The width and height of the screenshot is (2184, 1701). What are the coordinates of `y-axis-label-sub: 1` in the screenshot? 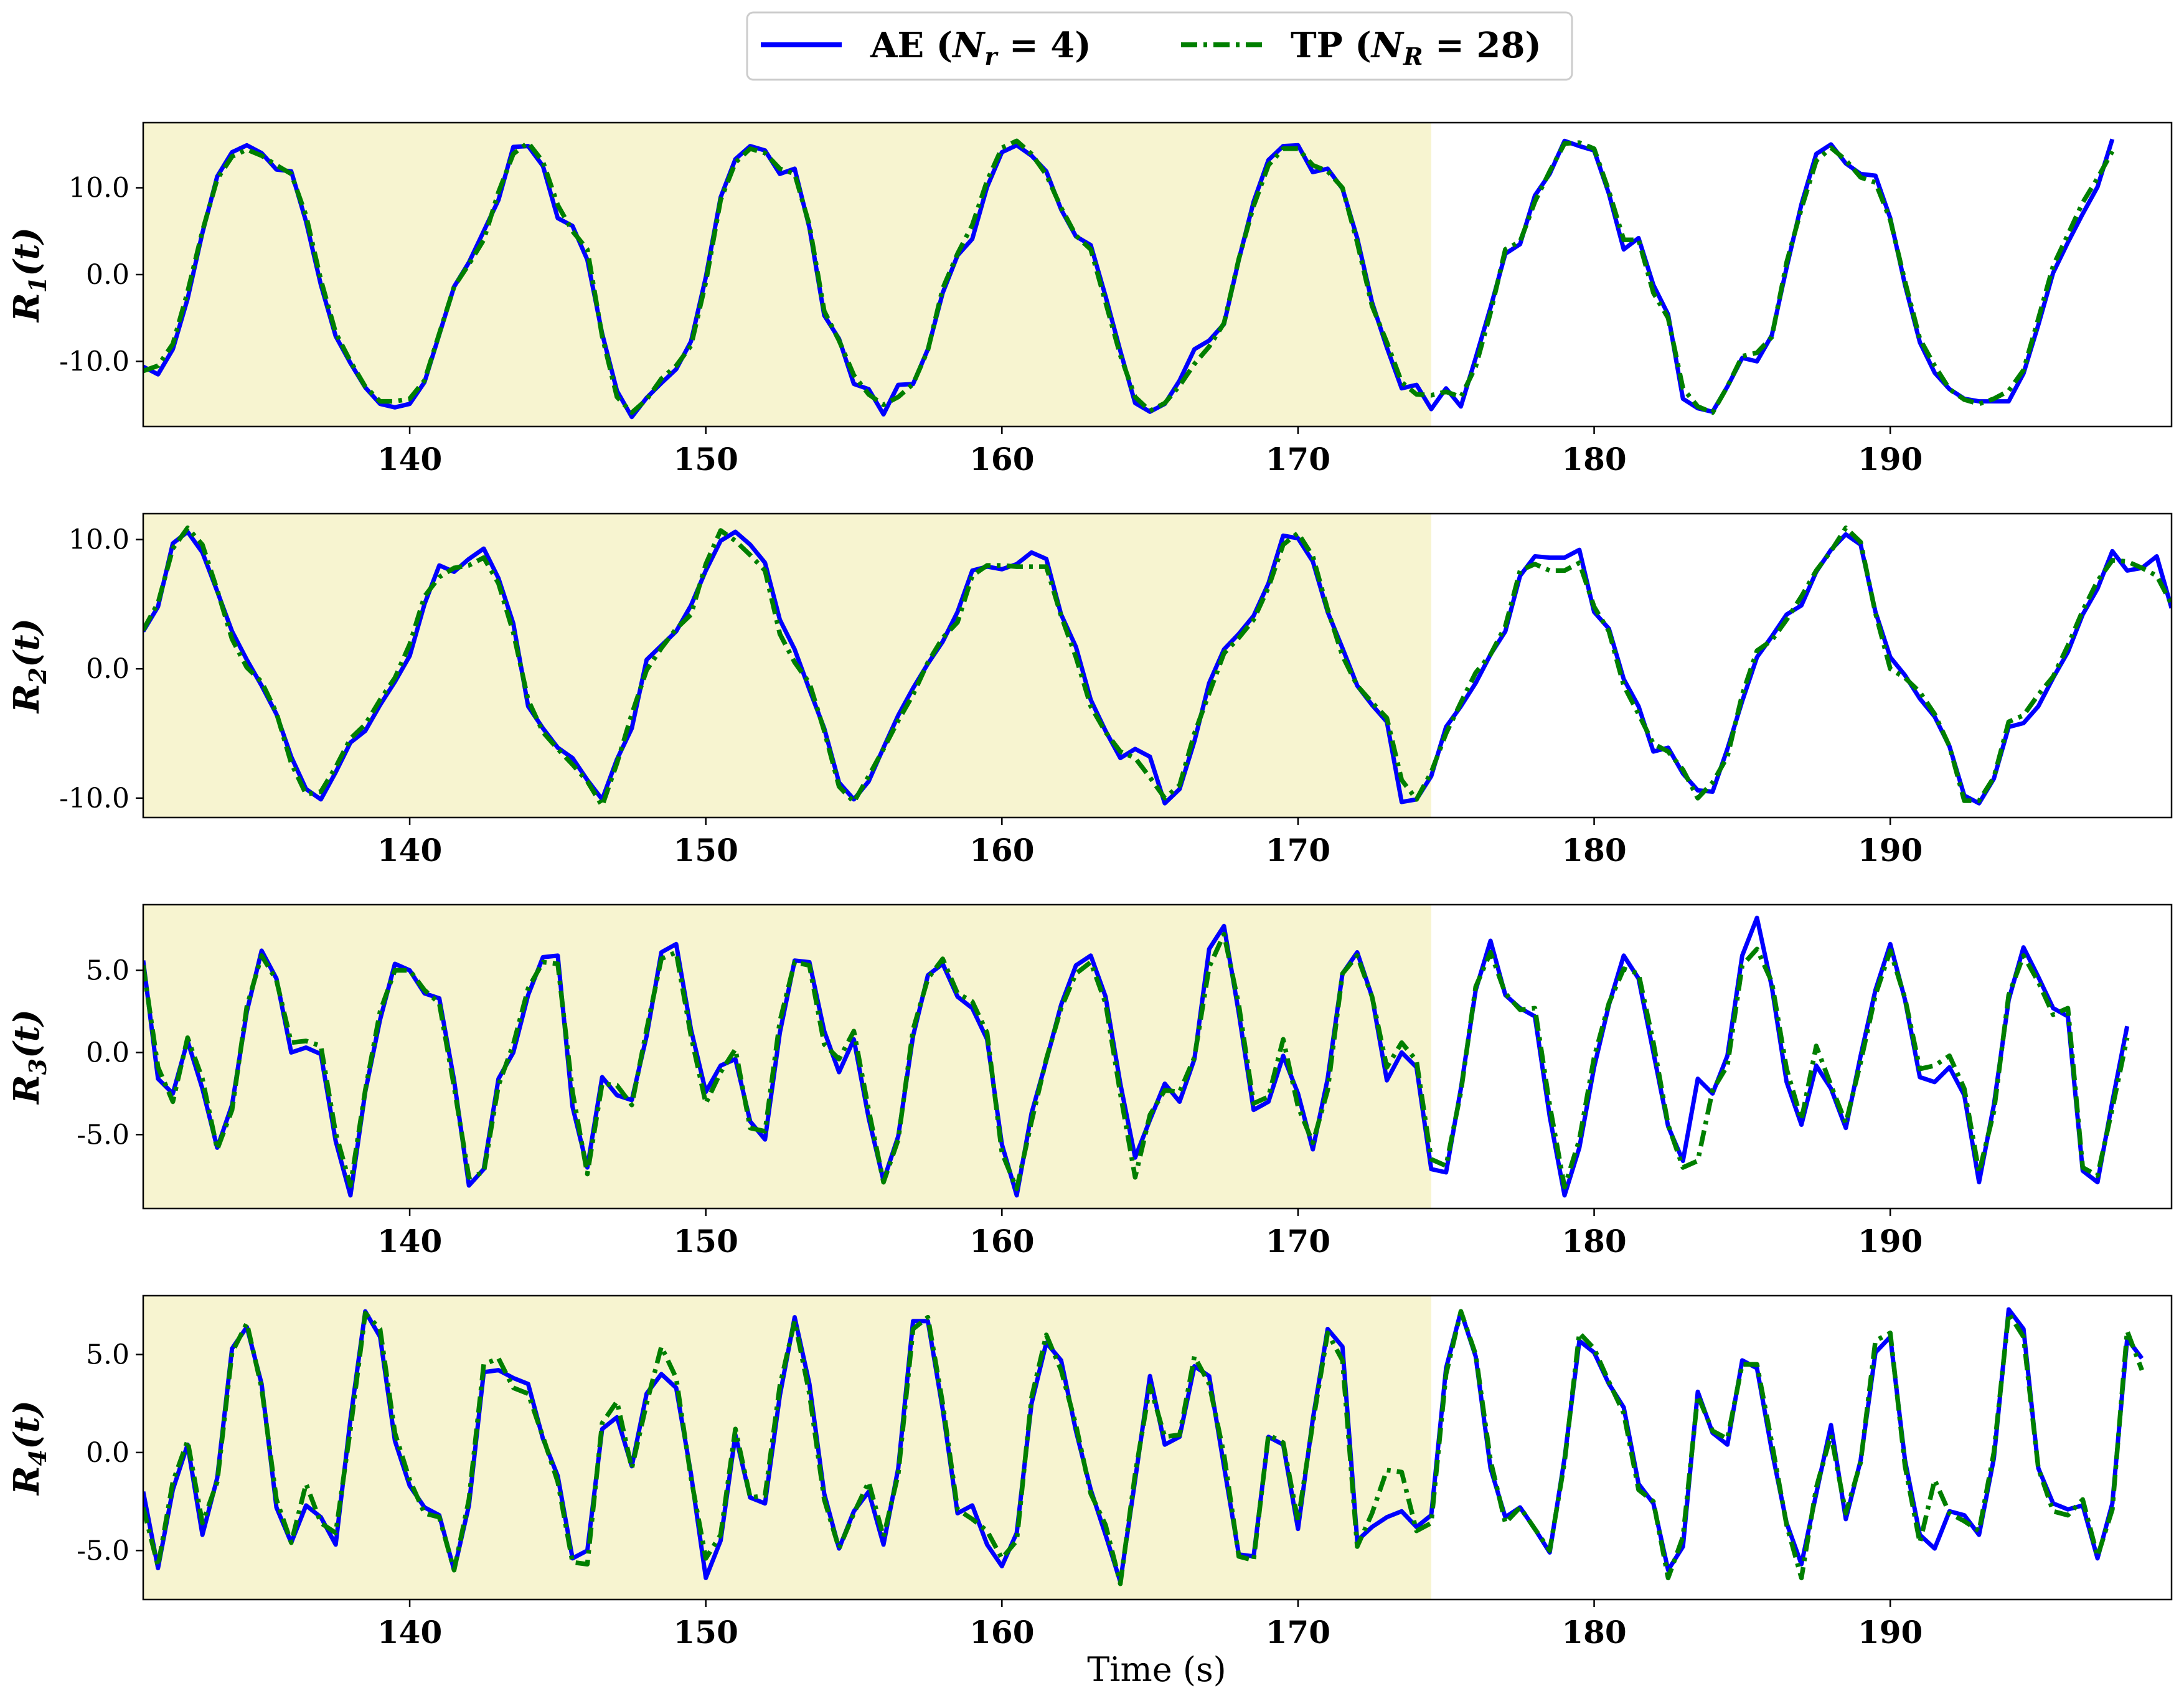 It's located at (38, 284).